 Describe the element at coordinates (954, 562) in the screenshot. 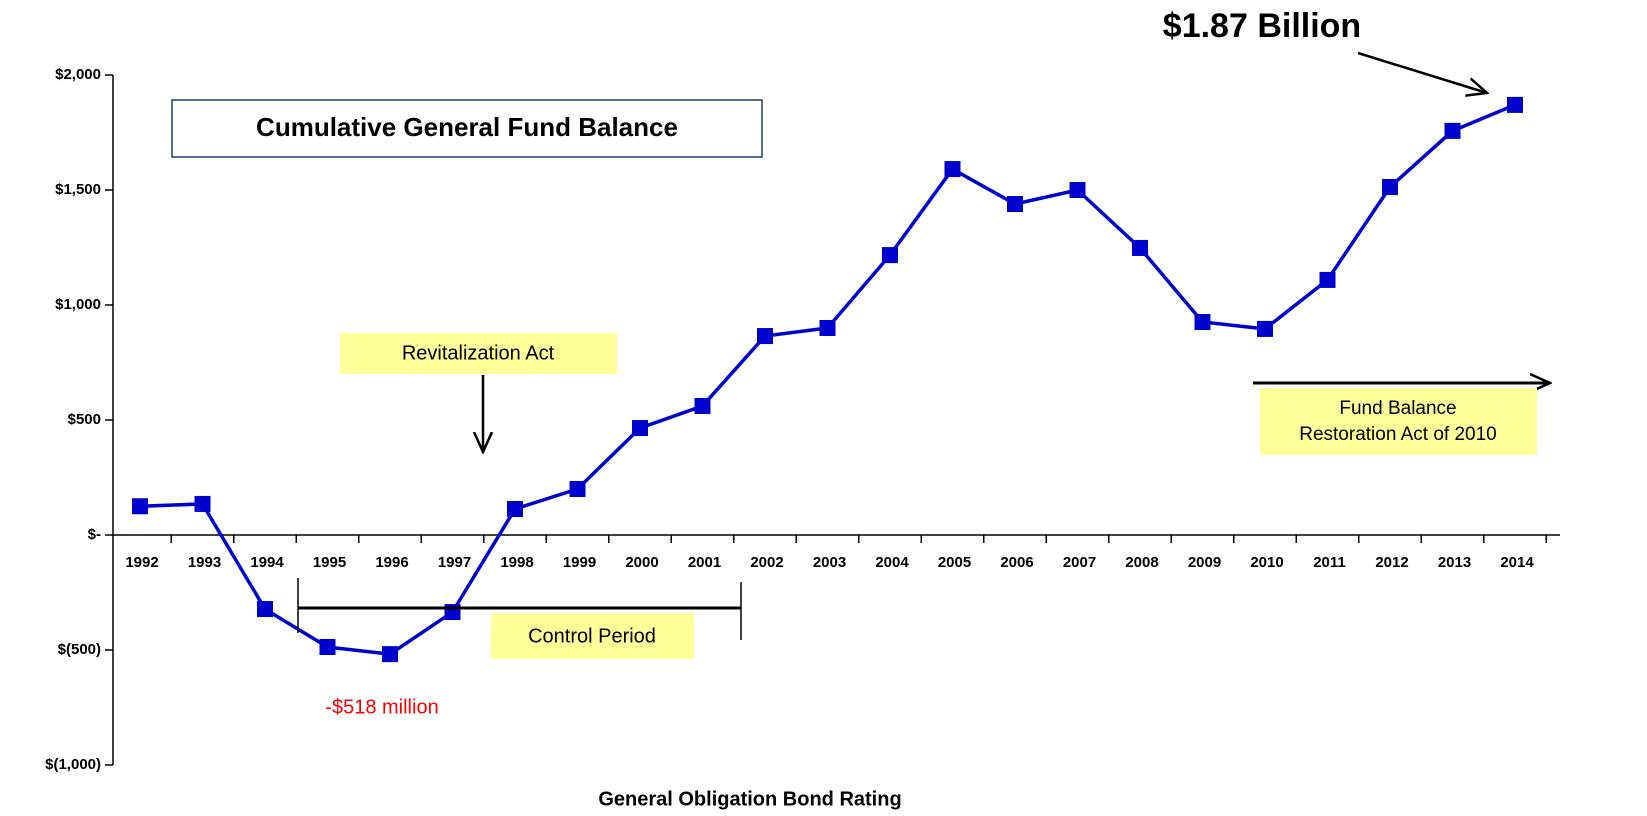

I see `x-tick-label: 2005` at that location.